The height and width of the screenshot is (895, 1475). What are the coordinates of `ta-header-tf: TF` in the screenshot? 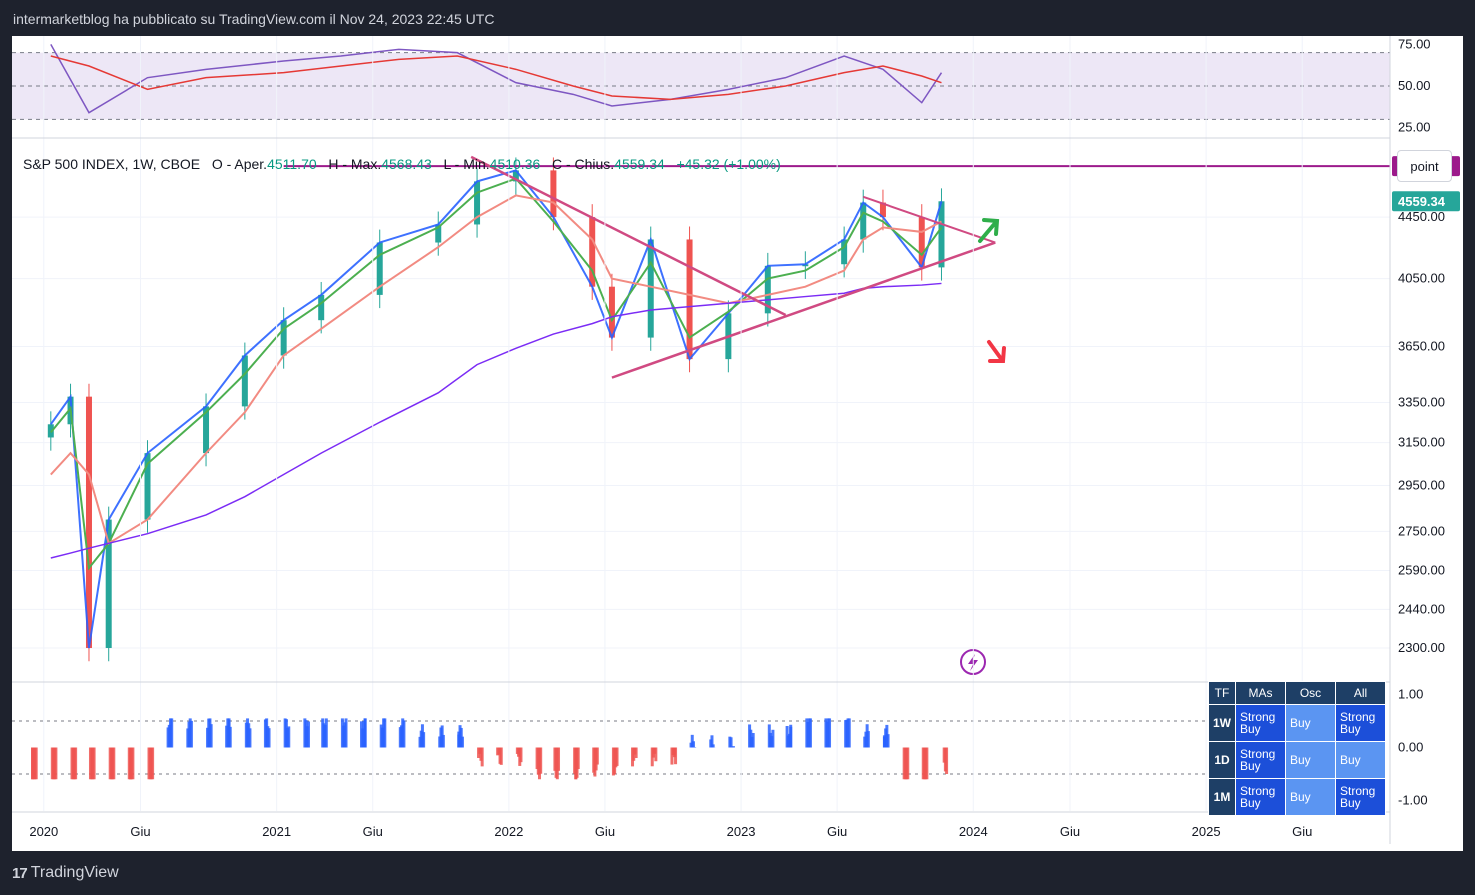 It's located at (1222, 693).